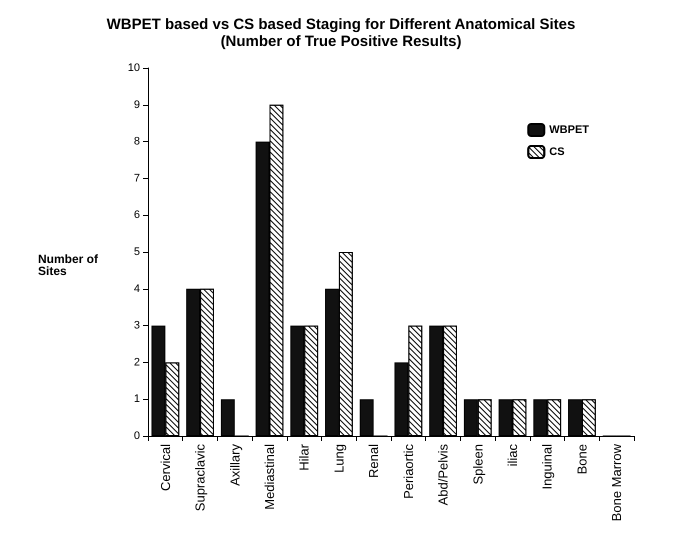 Image resolution: width=682 pixels, height=554 pixels. I want to click on legend-label: WBPET, so click(569, 130).